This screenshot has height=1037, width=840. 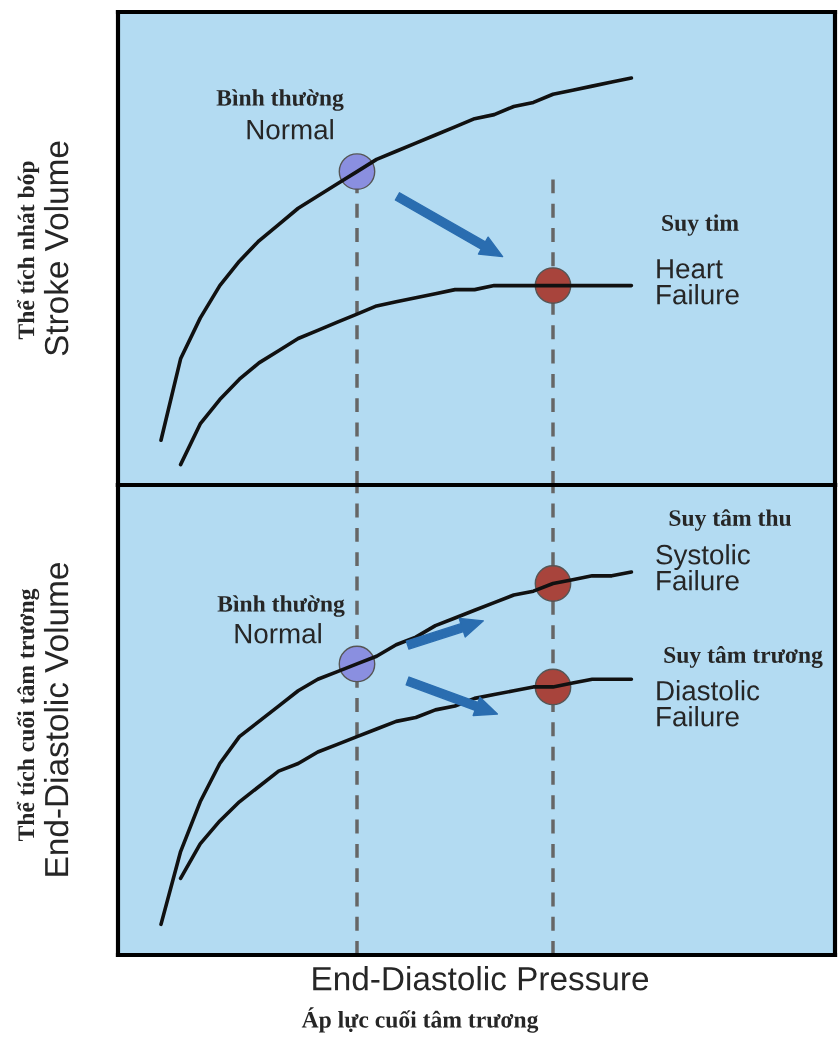 I want to click on y-axis-title: End-Diastolic Volume, so click(x=56, y=719).